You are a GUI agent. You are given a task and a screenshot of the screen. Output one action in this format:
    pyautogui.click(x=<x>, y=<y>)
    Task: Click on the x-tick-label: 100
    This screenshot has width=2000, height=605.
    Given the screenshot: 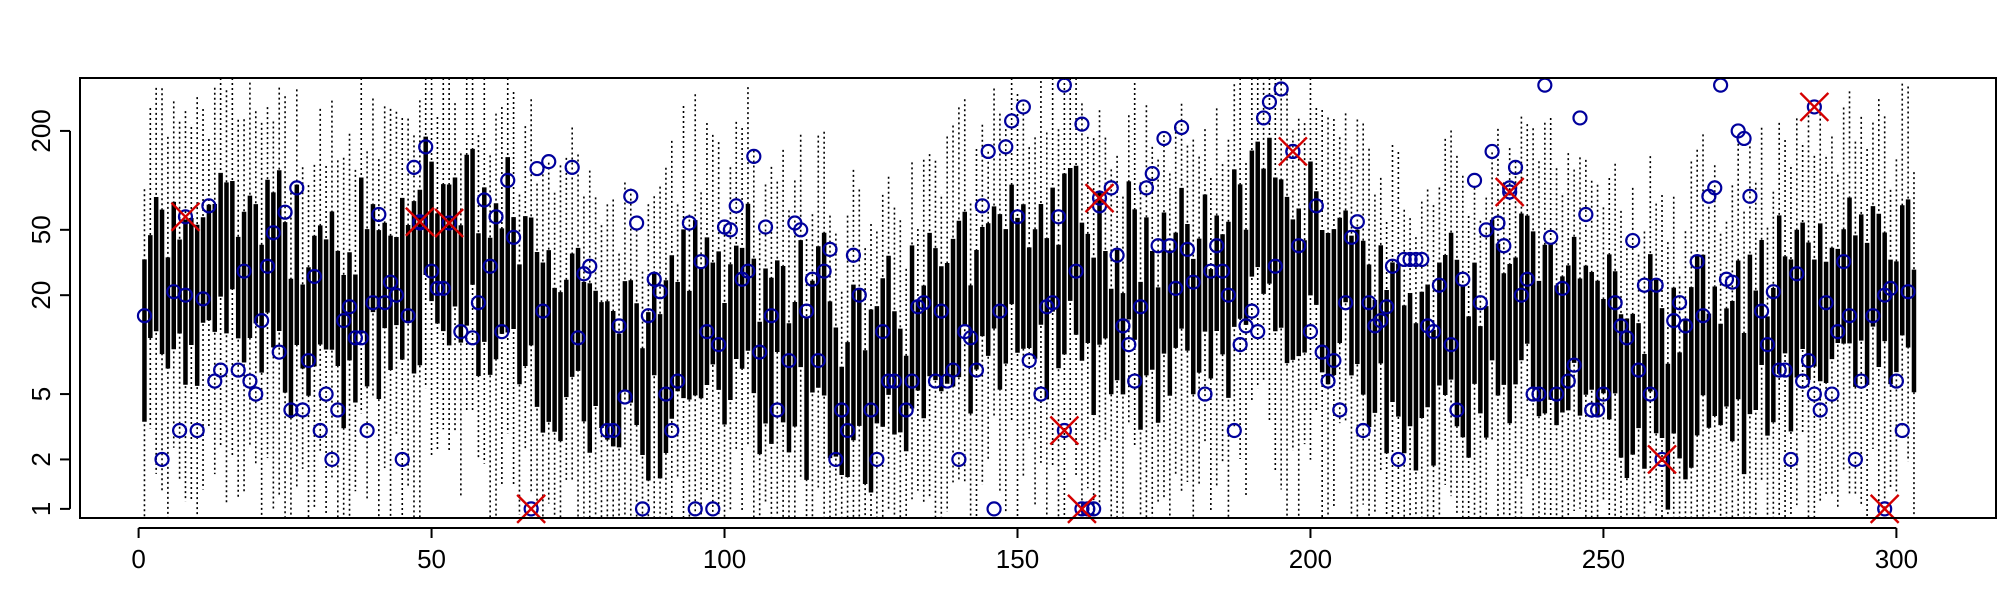 What is the action you would take?
    pyautogui.click(x=724, y=559)
    